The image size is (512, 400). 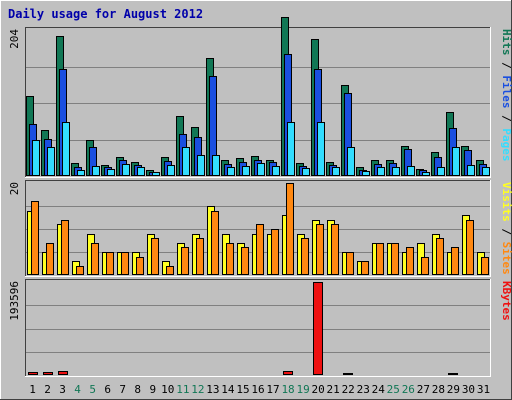 I want to click on x-tick-label-day-4: 4, so click(x=77, y=389).